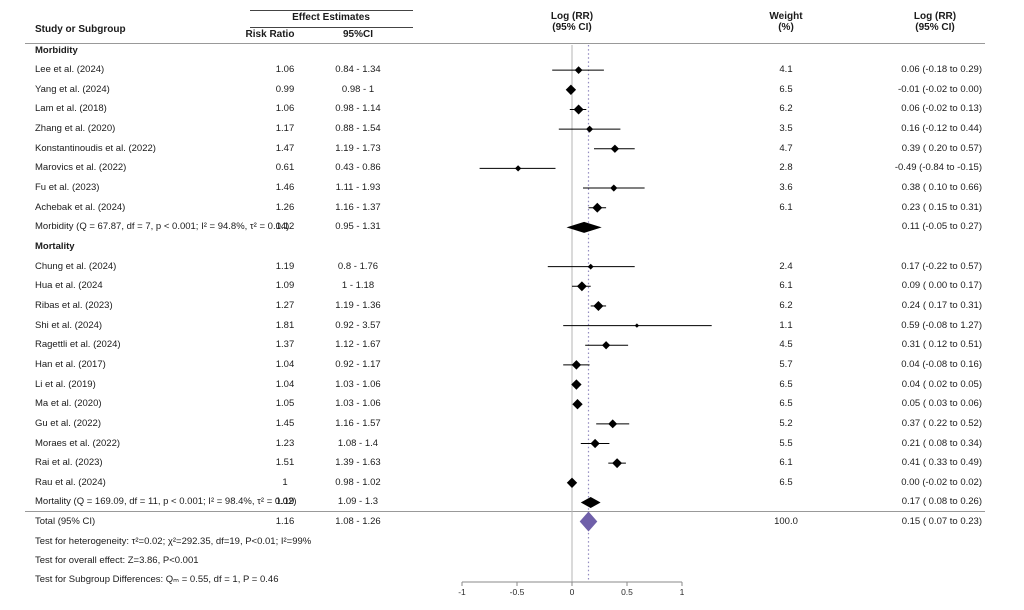 The width and height of the screenshot is (1024, 610). What do you see at coordinates (69, 325) in the screenshot?
I see `study-label: Shi et al. (2024)` at bounding box center [69, 325].